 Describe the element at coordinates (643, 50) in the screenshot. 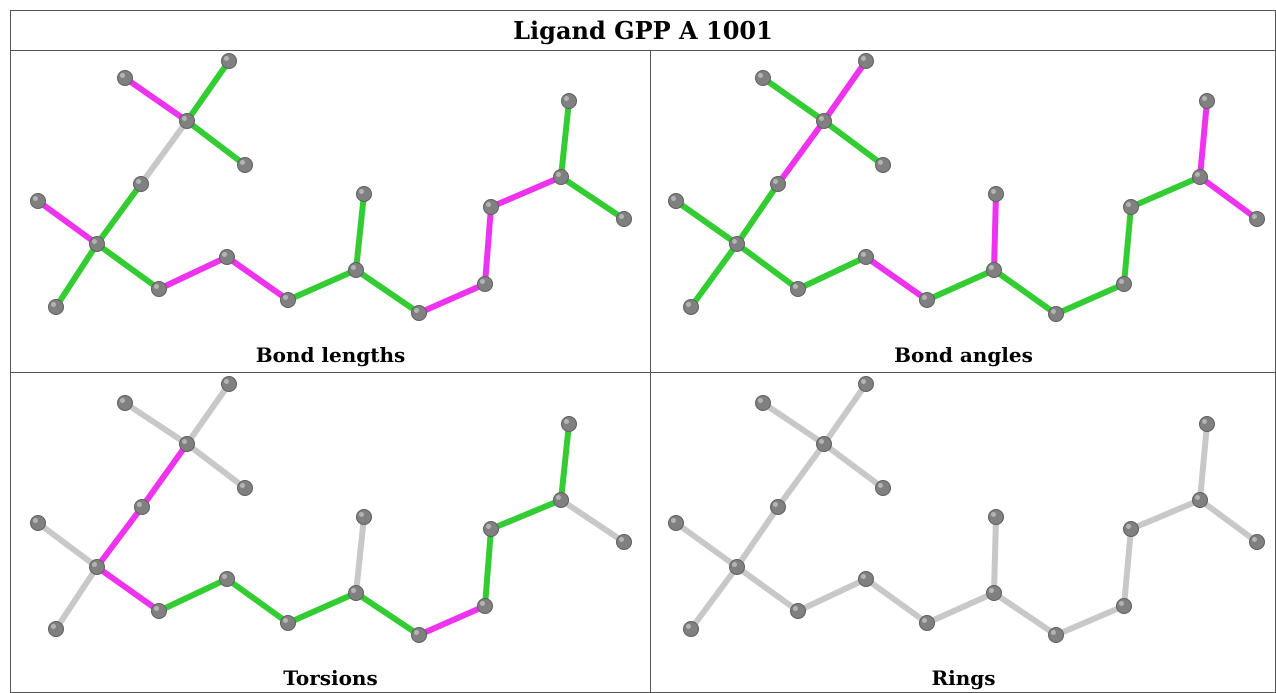

I see `divider-under-title` at that location.